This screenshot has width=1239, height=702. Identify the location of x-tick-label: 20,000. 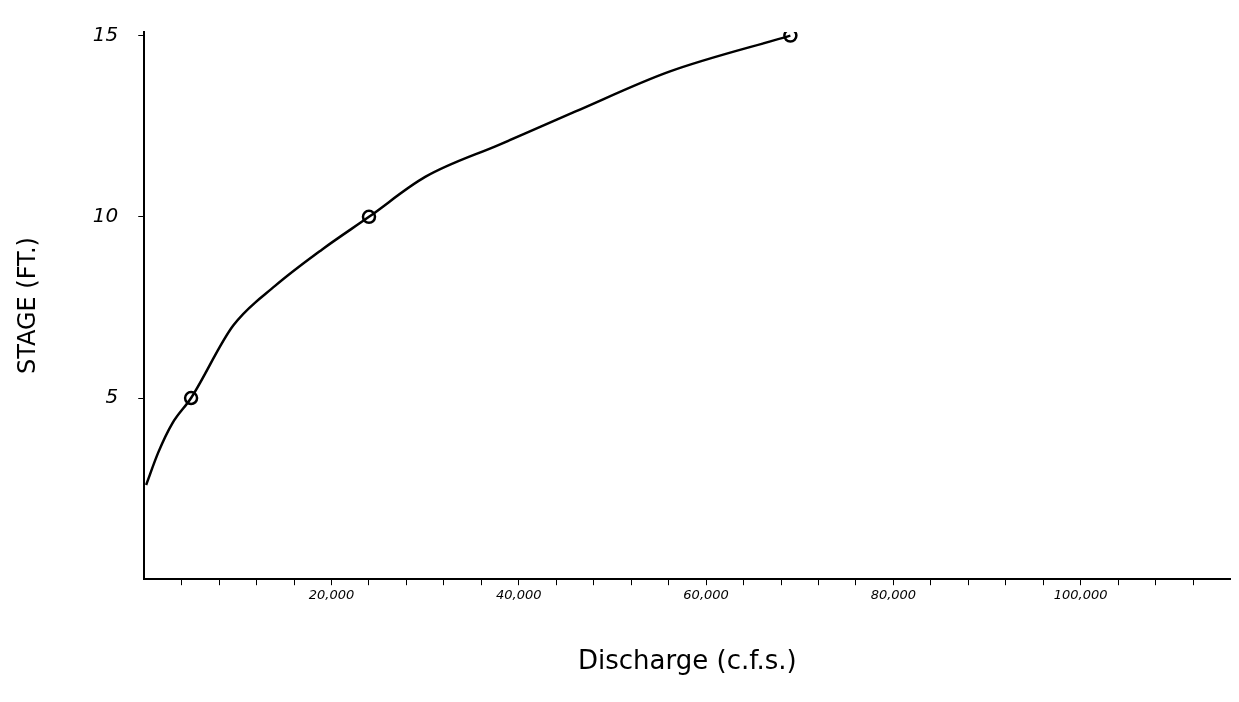
(331, 595).